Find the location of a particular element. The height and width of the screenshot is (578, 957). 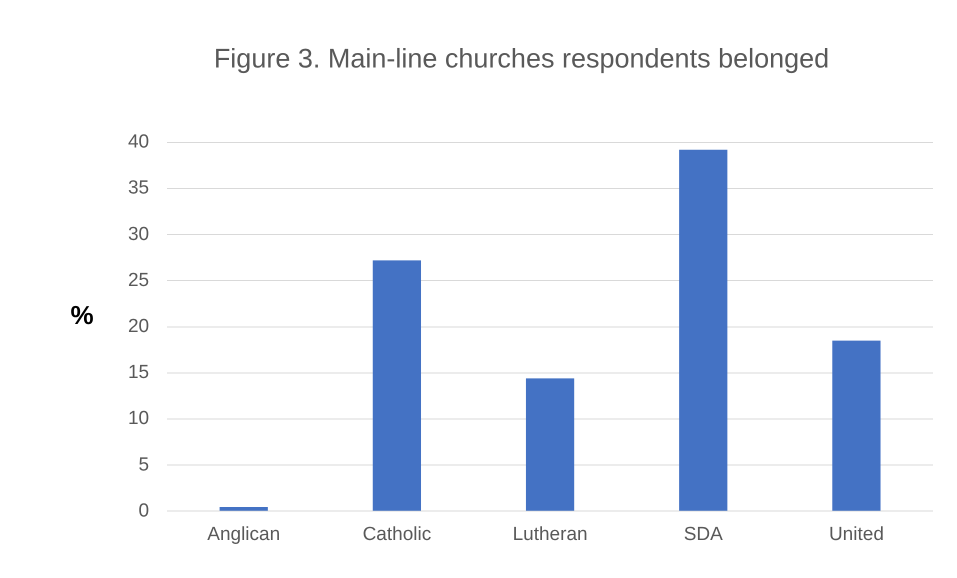

x-tick-label: Lutheran is located at coordinates (550, 534).